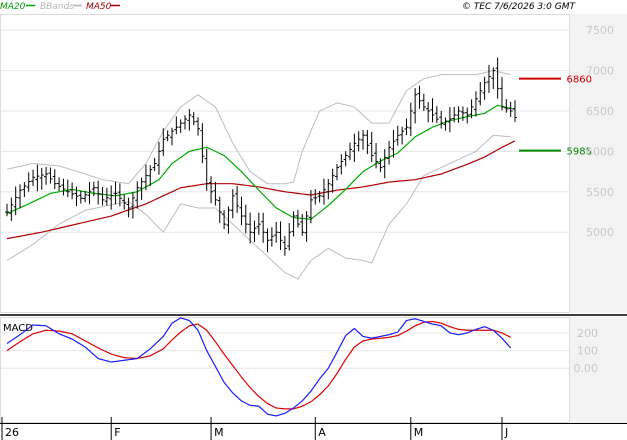  What do you see at coordinates (579, 80) in the screenshot?
I see `level-label-0: 6860` at bounding box center [579, 80].